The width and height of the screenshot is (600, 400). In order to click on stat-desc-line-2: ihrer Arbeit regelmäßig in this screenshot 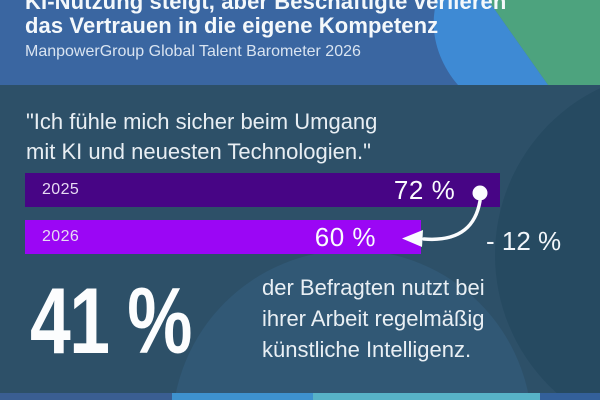, I will do `click(373, 318)`.